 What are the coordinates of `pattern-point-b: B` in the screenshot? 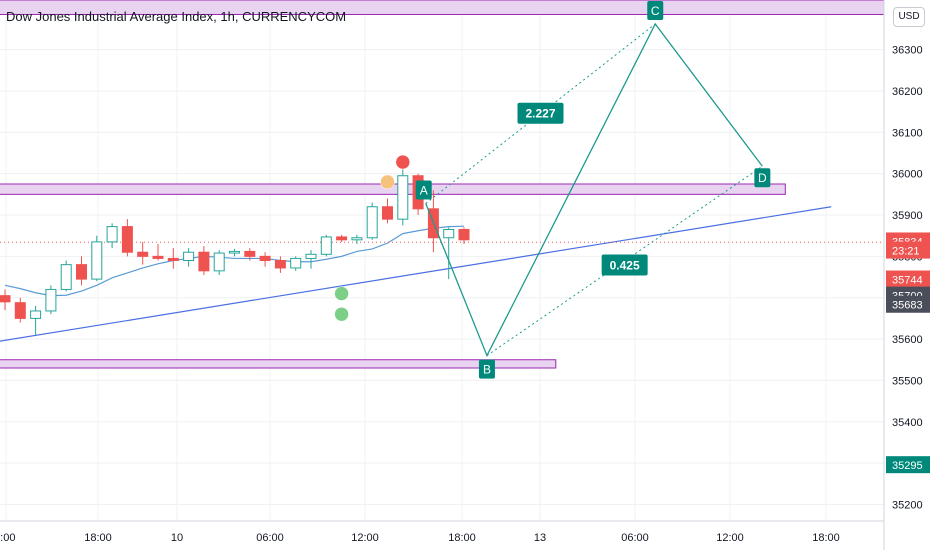 It's located at (486, 369).